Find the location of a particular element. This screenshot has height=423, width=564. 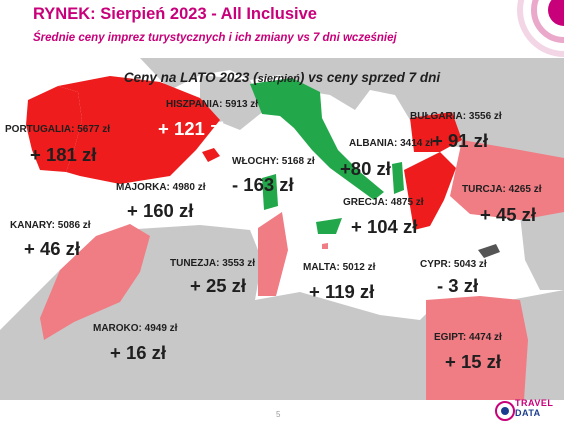

region-bulgaria is located at coordinates (436, 132).